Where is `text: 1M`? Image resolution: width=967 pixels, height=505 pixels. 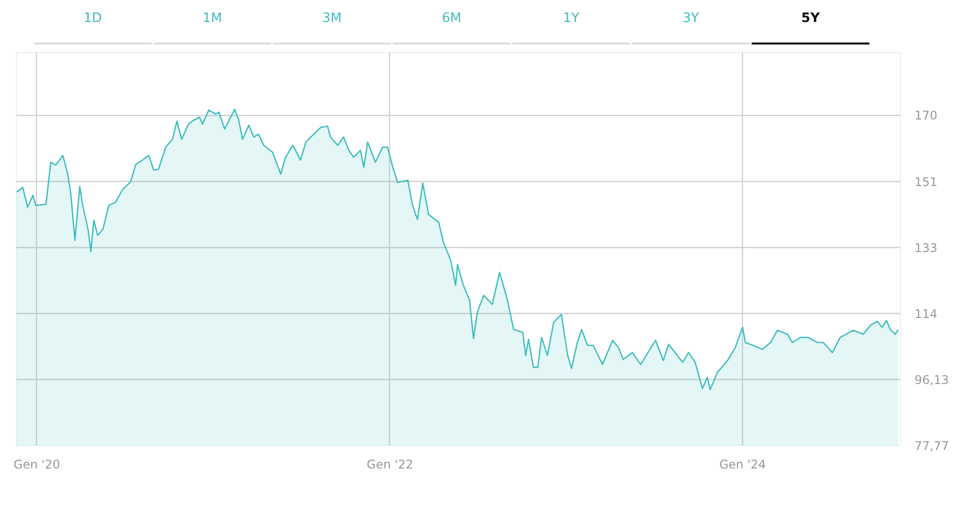 text: 1M is located at coordinates (212, 18).